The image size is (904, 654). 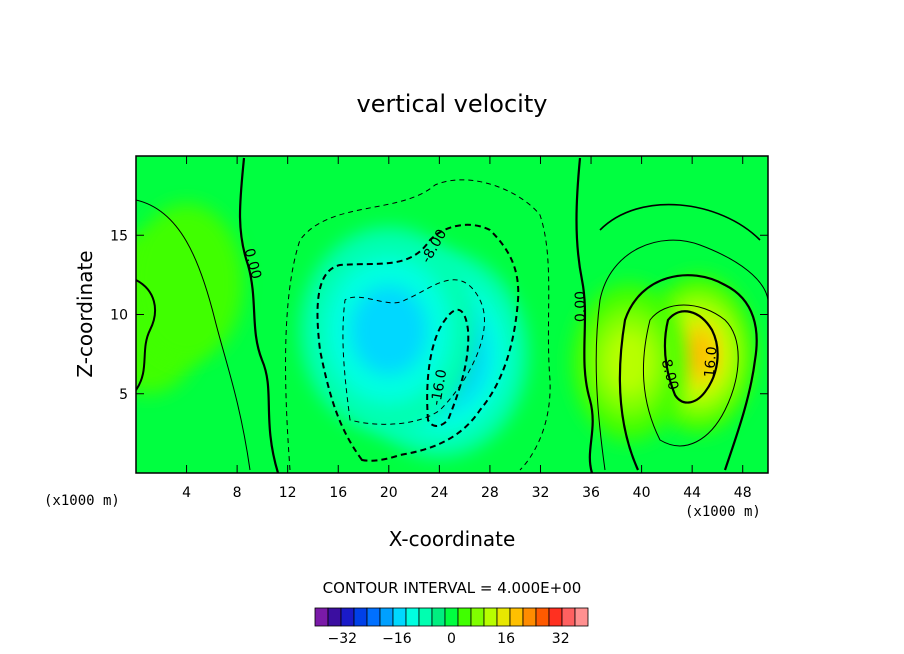 What do you see at coordinates (723, 512) in the screenshot?
I see `x-unit-label: (x1000 m)` at bounding box center [723, 512].